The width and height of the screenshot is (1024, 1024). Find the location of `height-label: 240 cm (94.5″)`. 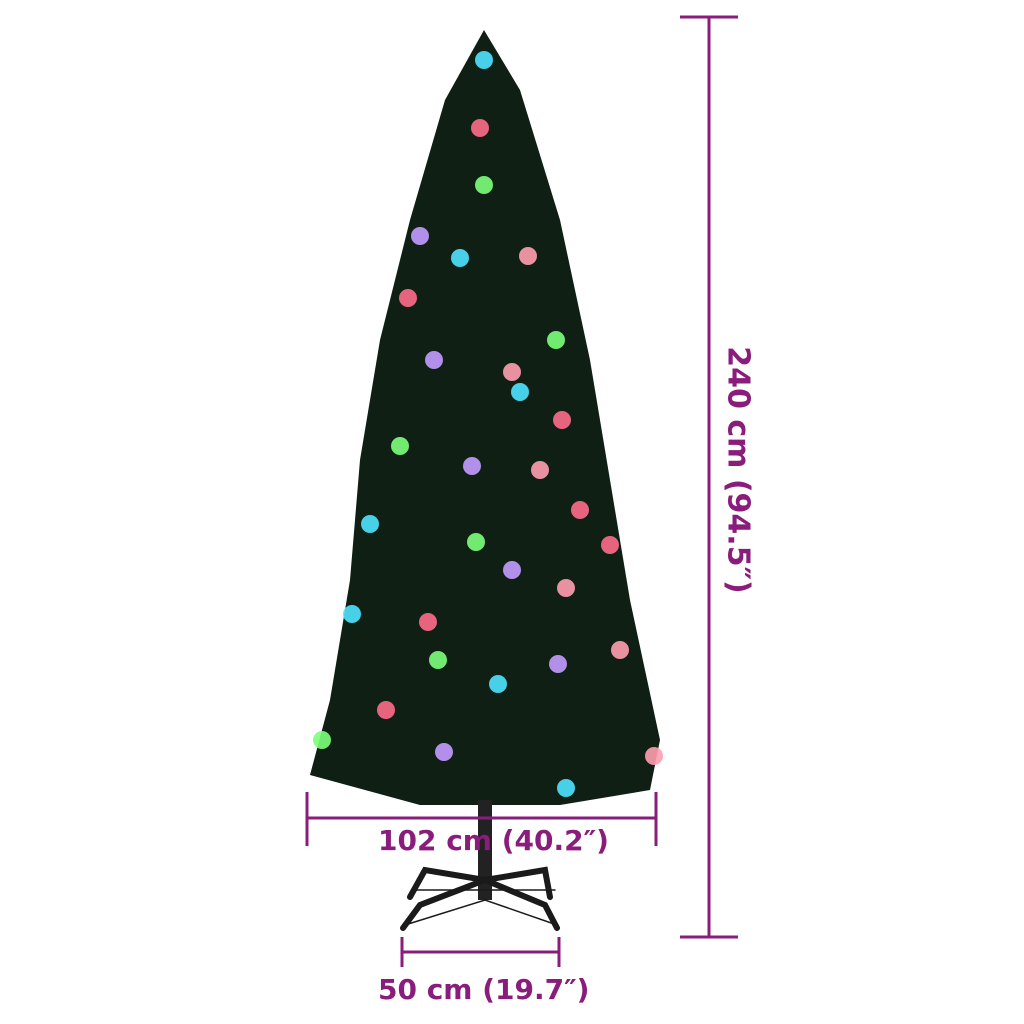

height-label: 240 cm (94.5″) is located at coordinates (738, 470).